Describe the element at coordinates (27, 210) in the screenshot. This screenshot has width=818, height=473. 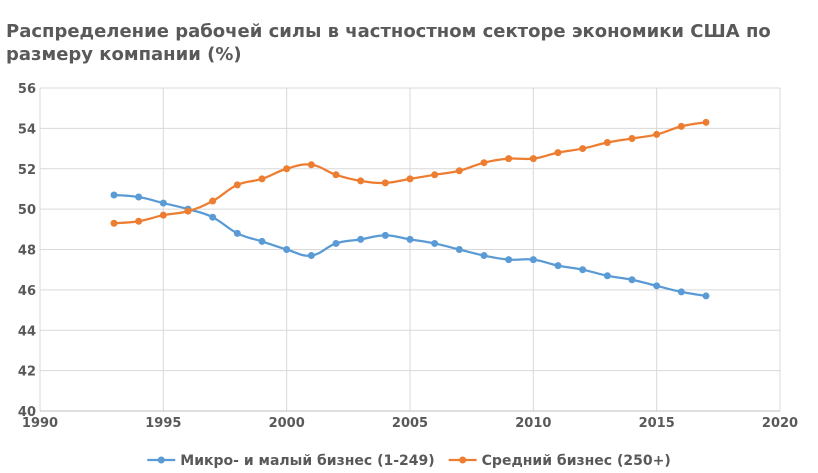
I see `y-tick-label: 50` at that location.